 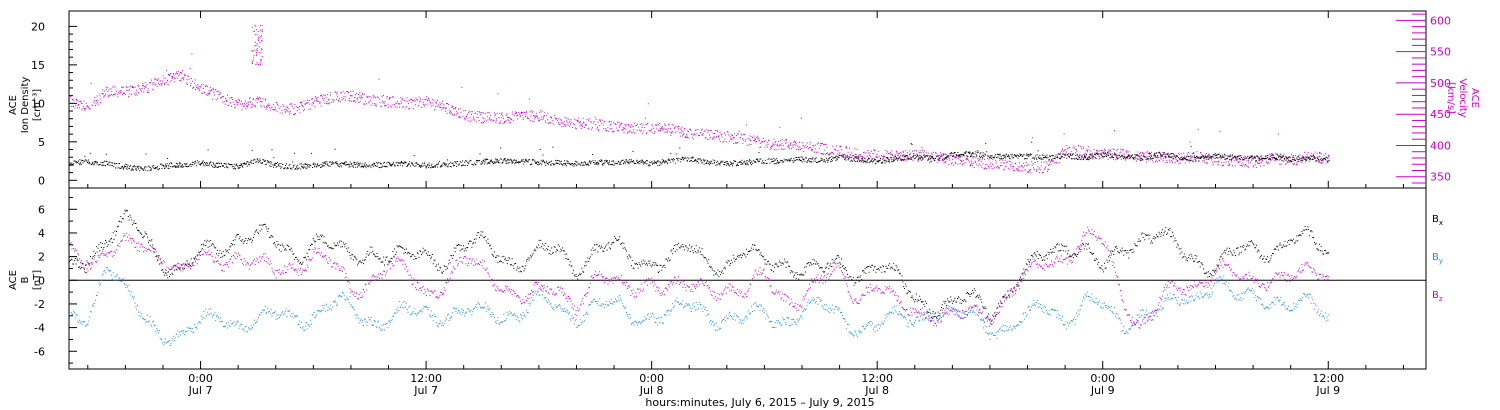 I want to click on b-tick-label: -4, so click(x=39, y=328).